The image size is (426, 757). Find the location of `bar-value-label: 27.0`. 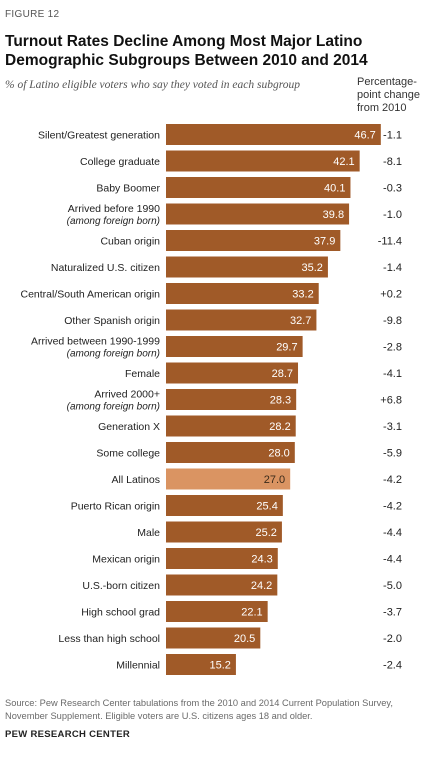

bar-value-label: 27.0 is located at coordinates (274, 480).